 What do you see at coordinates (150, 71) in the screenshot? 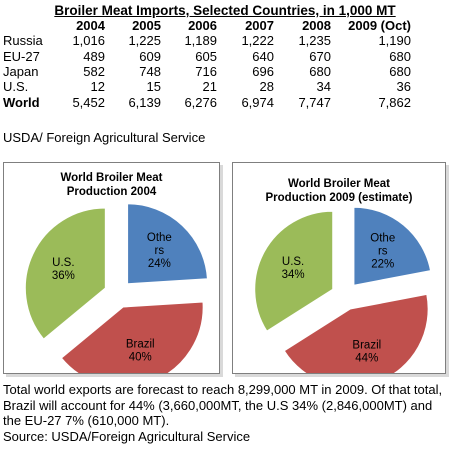
I see `table-cell: 748` at bounding box center [150, 71].